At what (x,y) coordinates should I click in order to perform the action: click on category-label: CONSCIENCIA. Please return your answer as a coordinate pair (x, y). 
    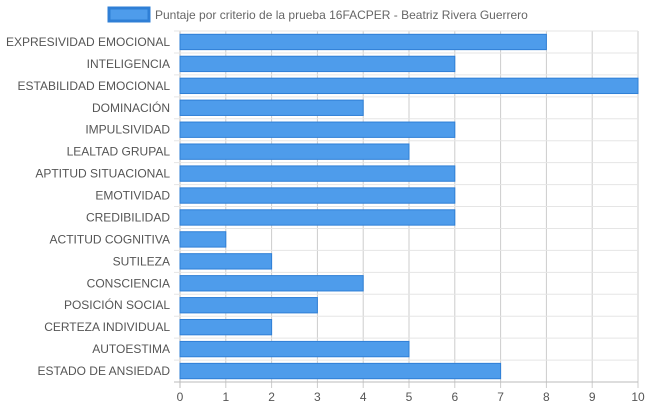
    Looking at the image, I should click on (128, 283).